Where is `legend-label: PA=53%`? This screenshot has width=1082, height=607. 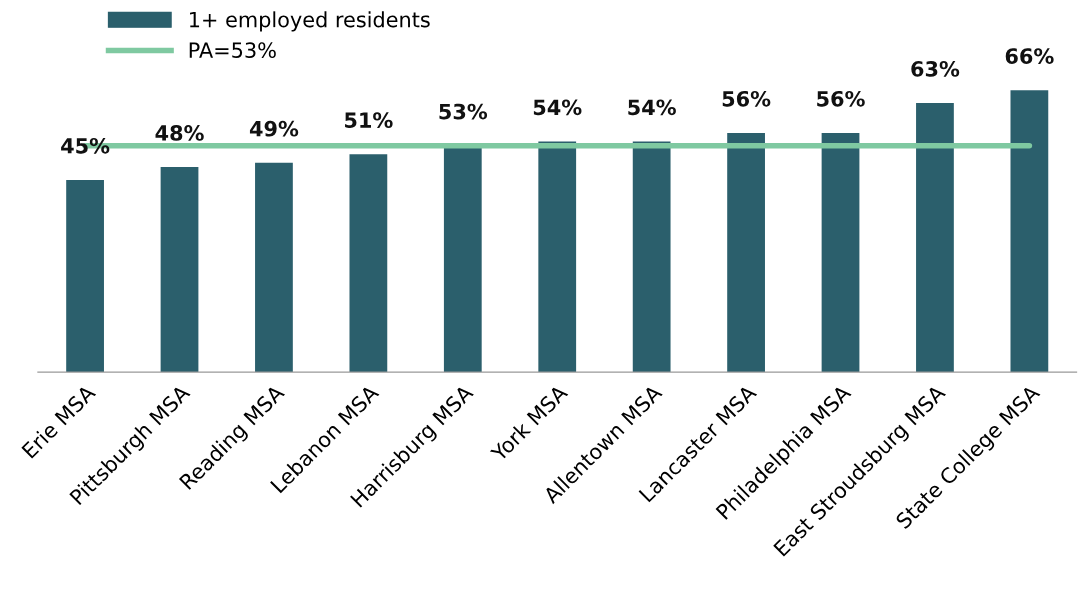 legend-label: PA=53% is located at coordinates (232, 50).